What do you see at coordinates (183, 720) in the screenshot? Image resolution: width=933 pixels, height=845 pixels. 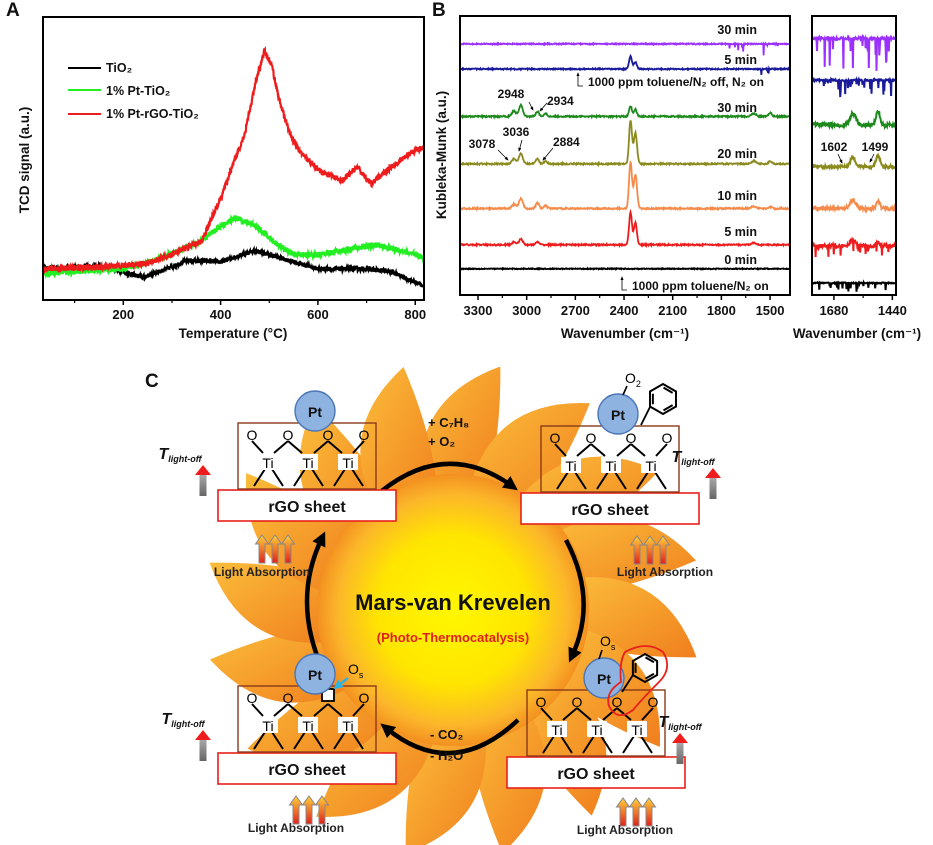 I see `t-light-off-label: Tlight-off` at bounding box center [183, 720].